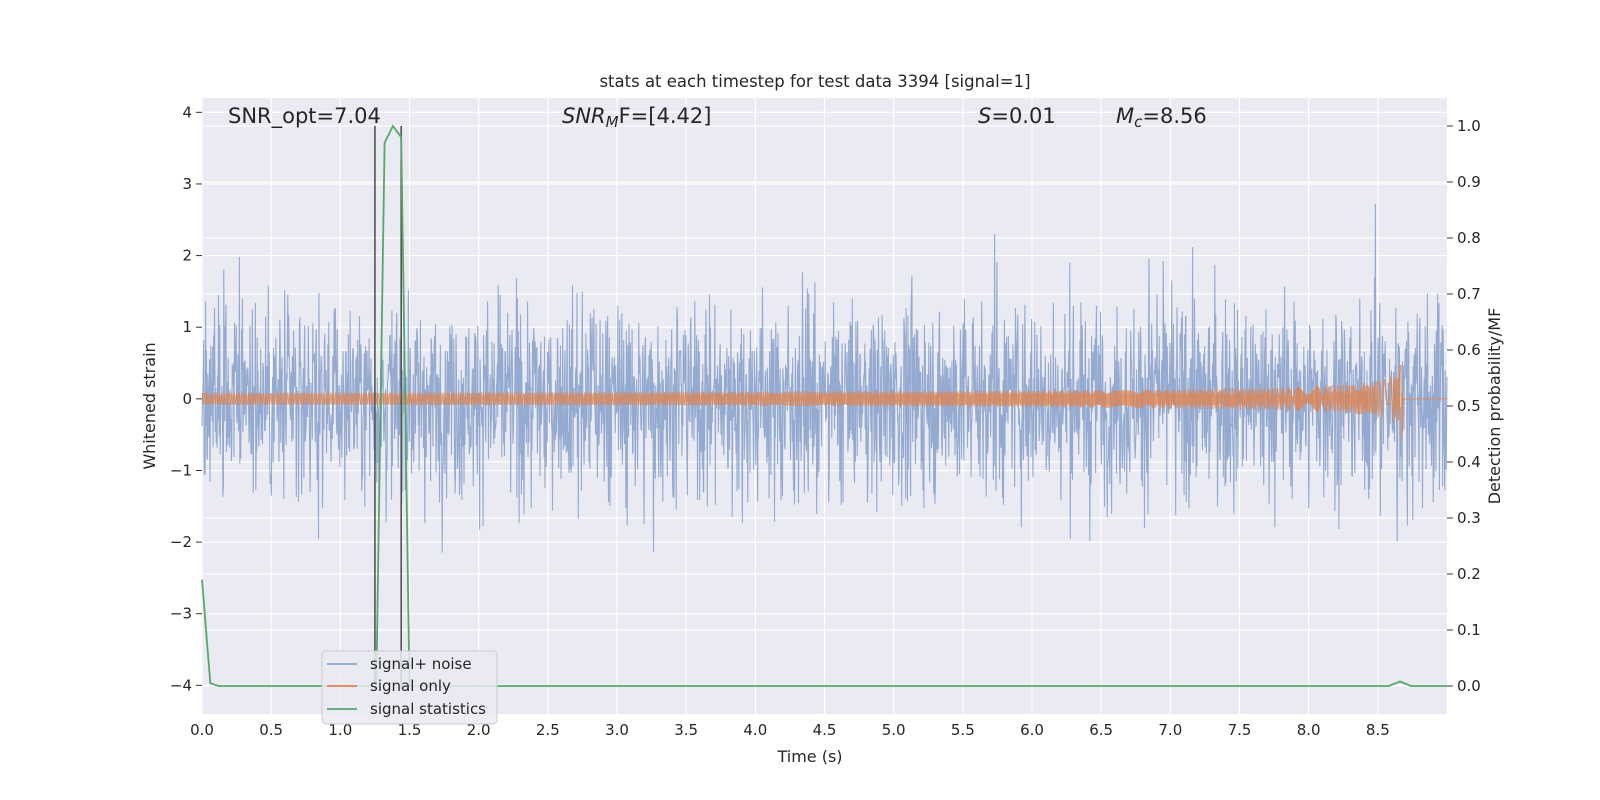 Image resolution: width=1600 pixels, height=800 pixels. I want to click on snr-mf-main: SNR, so click(584, 116).